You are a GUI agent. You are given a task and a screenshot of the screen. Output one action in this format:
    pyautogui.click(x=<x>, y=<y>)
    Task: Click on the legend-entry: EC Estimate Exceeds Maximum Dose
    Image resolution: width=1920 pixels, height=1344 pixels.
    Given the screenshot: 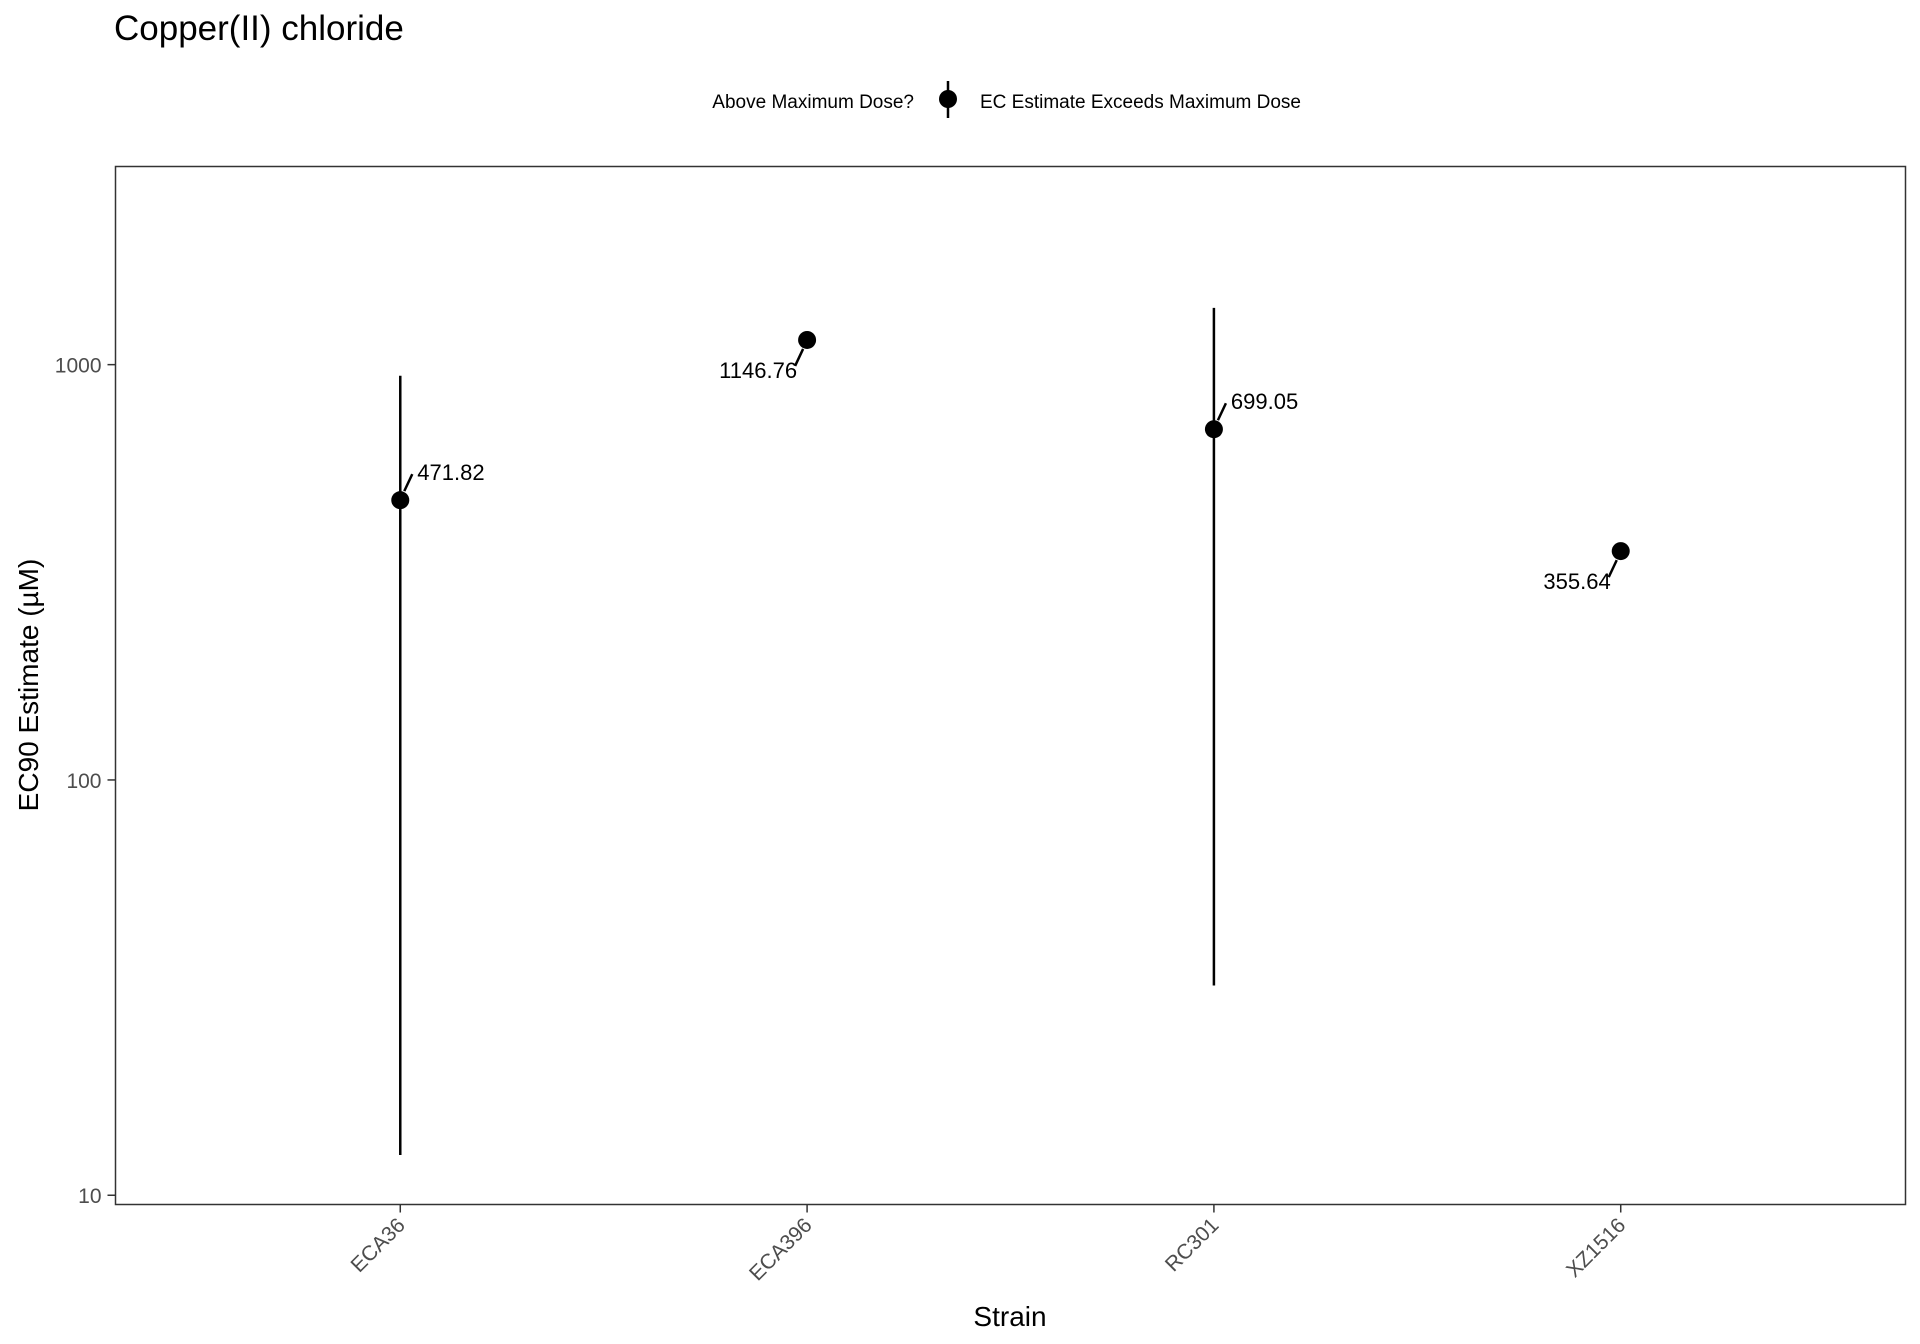 What is the action you would take?
    pyautogui.click(x=1140, y=102)
    